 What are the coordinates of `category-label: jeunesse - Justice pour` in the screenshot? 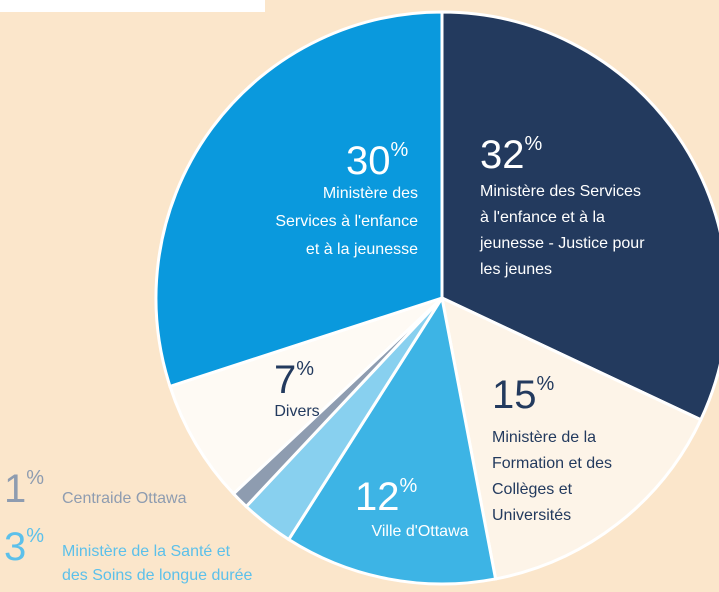 It's located at (562, 243).